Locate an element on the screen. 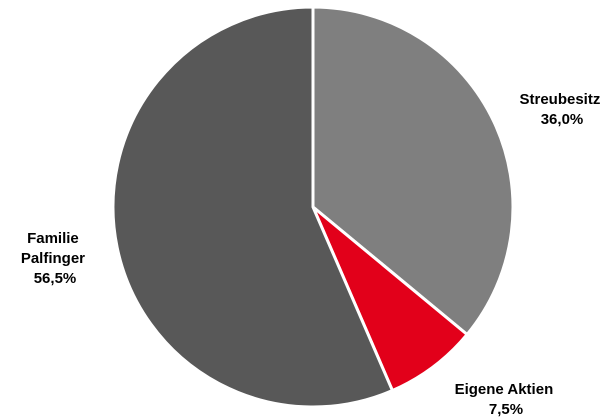 The height and width of the screenshot is (419, 614). slice-label-eigene-aktien: Eigene Aktien 7,5% is located at coordinates (506, 399).